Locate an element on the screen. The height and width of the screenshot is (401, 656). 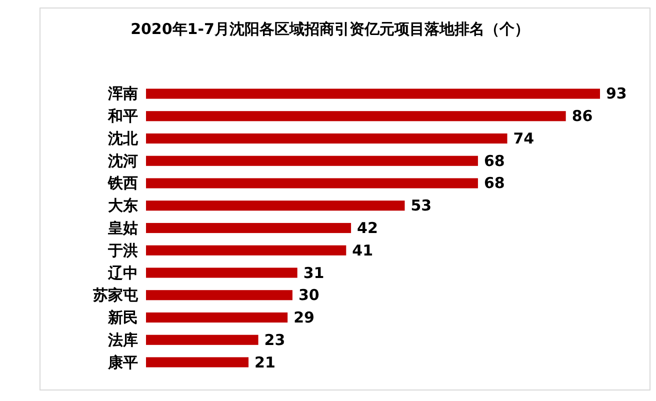
y-tick-label: 苏家屯 is located at coordinates (115, 295).